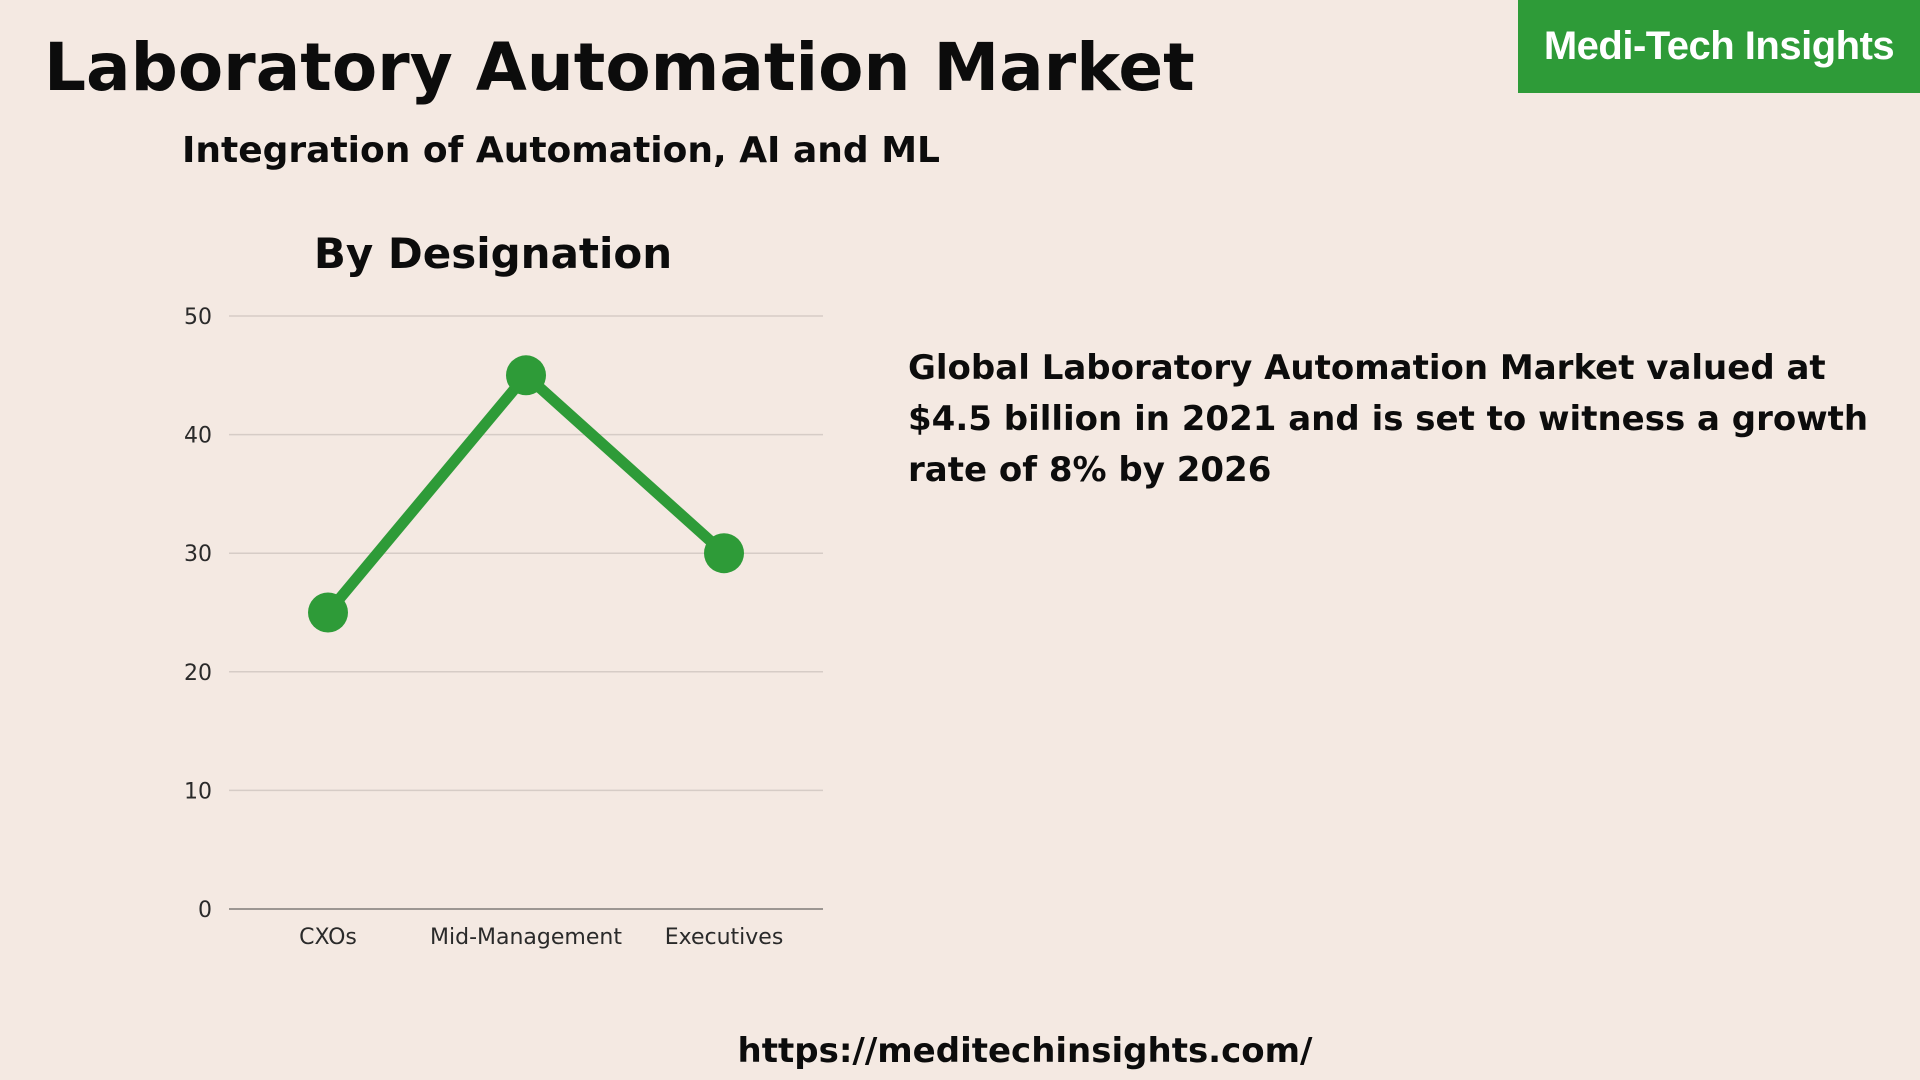  I want to click on page-title: Laboratory Automation Market, so click(619, 67).